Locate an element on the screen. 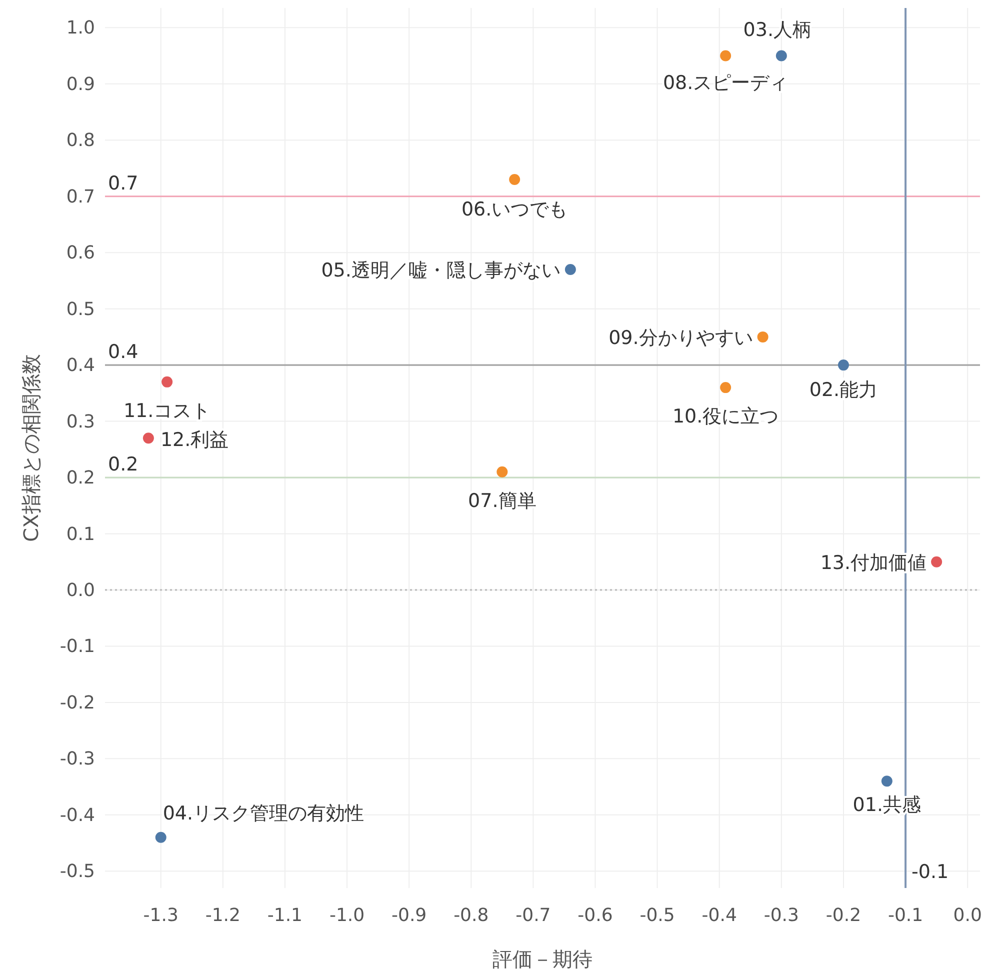  x-tick-label: -1.3 is located at coordinates (160, 915).